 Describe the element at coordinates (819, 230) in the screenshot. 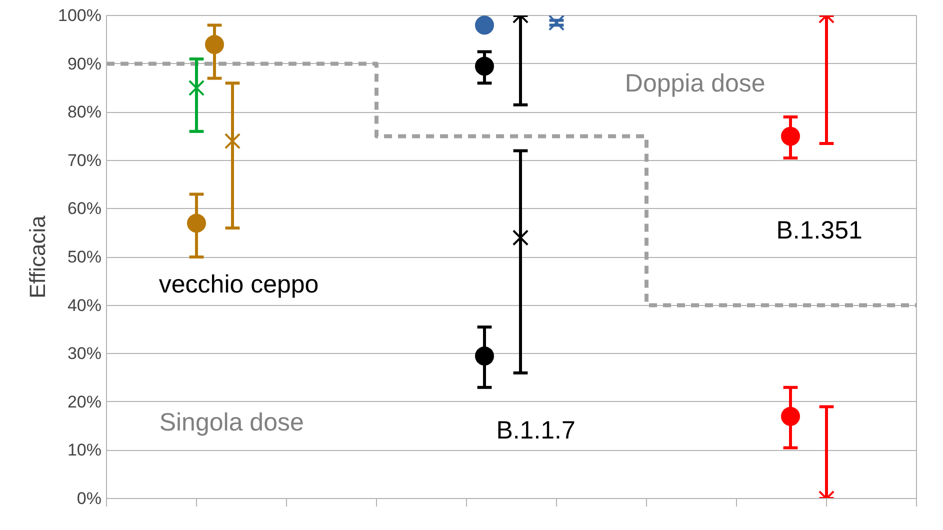

I see `annotation: B.1.351` at that location.